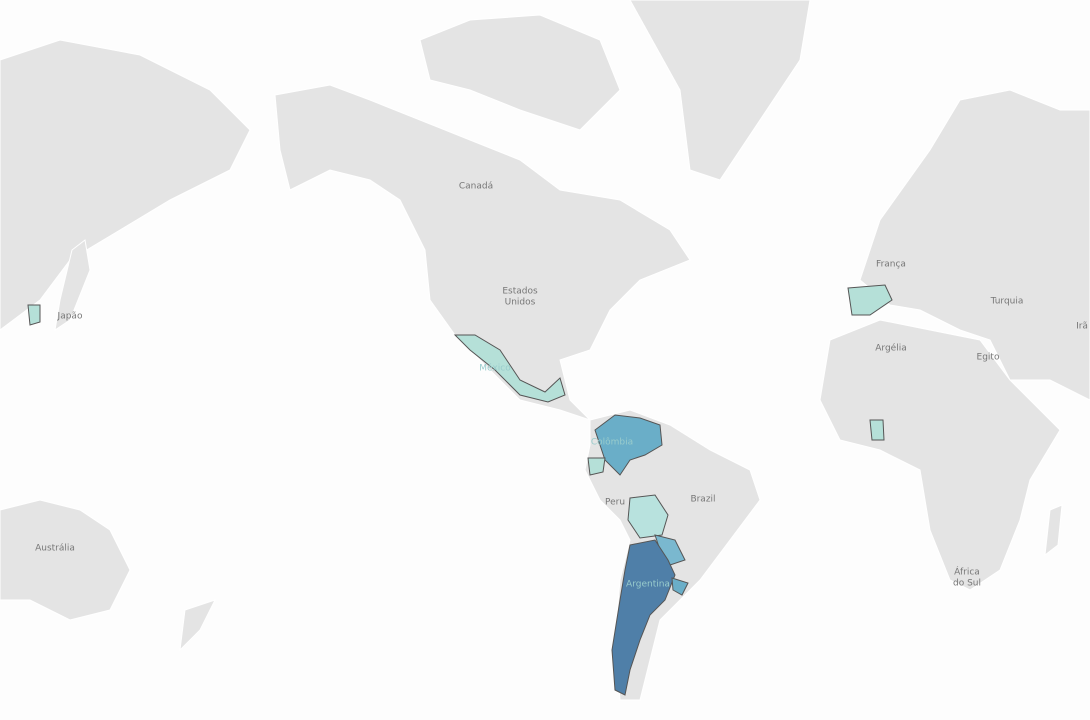 The width and height of the screenshot is (1090, 720). What do you see at coordinates (1007, 302) in the screenshot?
I see `map-label: Turquia` at bounding box center [1007, 302].